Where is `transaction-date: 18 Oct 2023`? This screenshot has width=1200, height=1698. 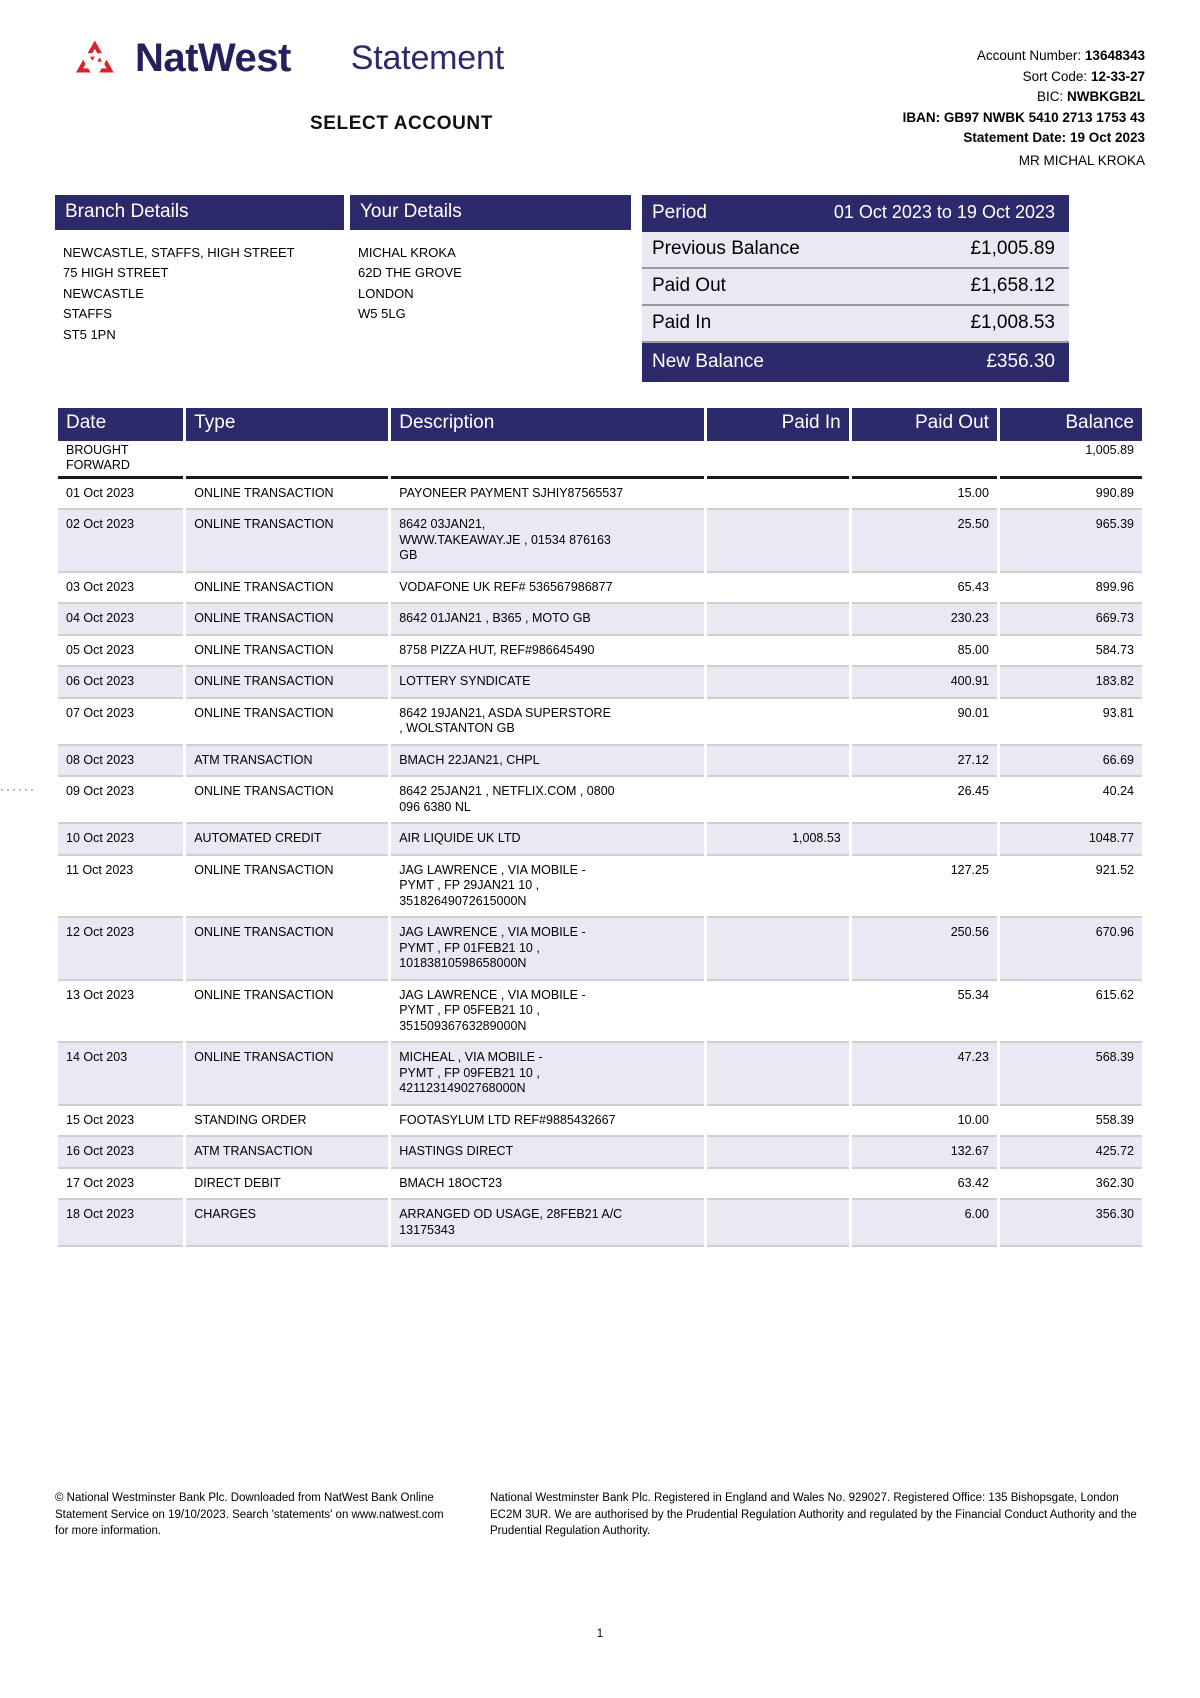 transaction-date: 18 Oct 2023 is located at coordinates (121, 1224).